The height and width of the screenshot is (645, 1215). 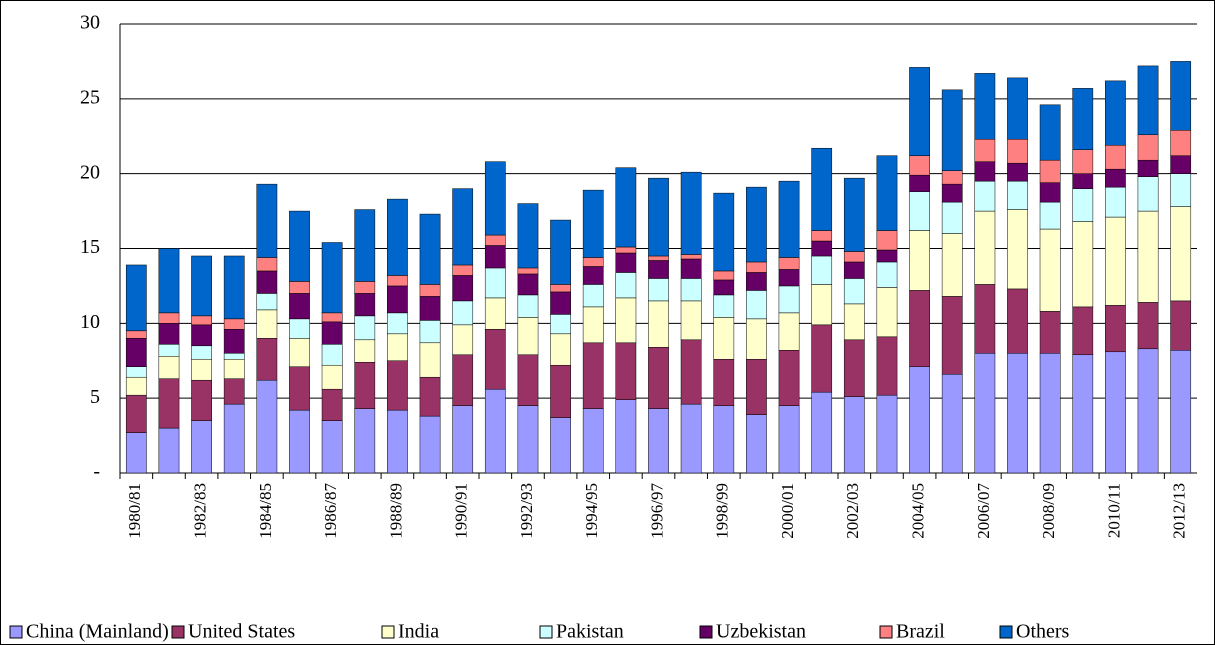 I want to click on x-tick-label: 2008/09, so click(x=1048, y=511).